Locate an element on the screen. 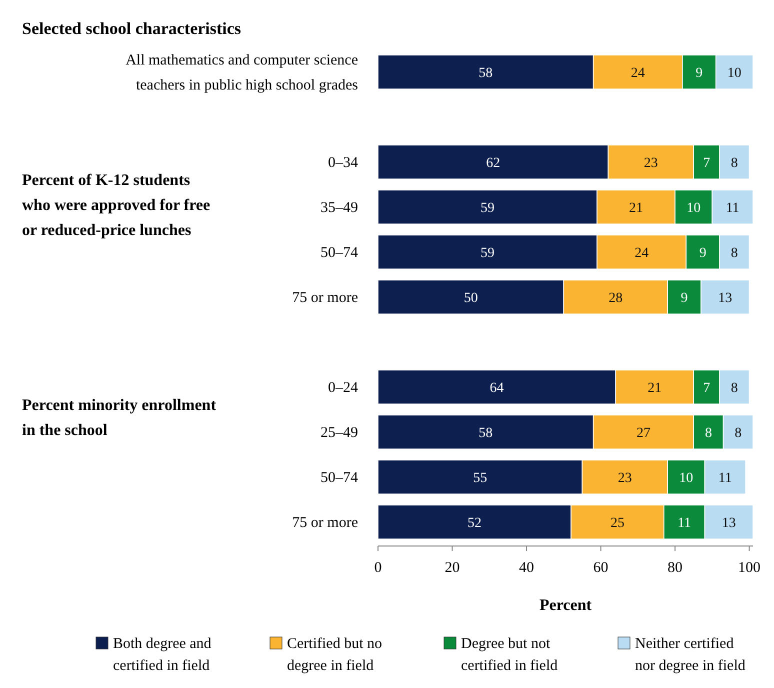  data-label: 27 is located at coordinates (643, 433).